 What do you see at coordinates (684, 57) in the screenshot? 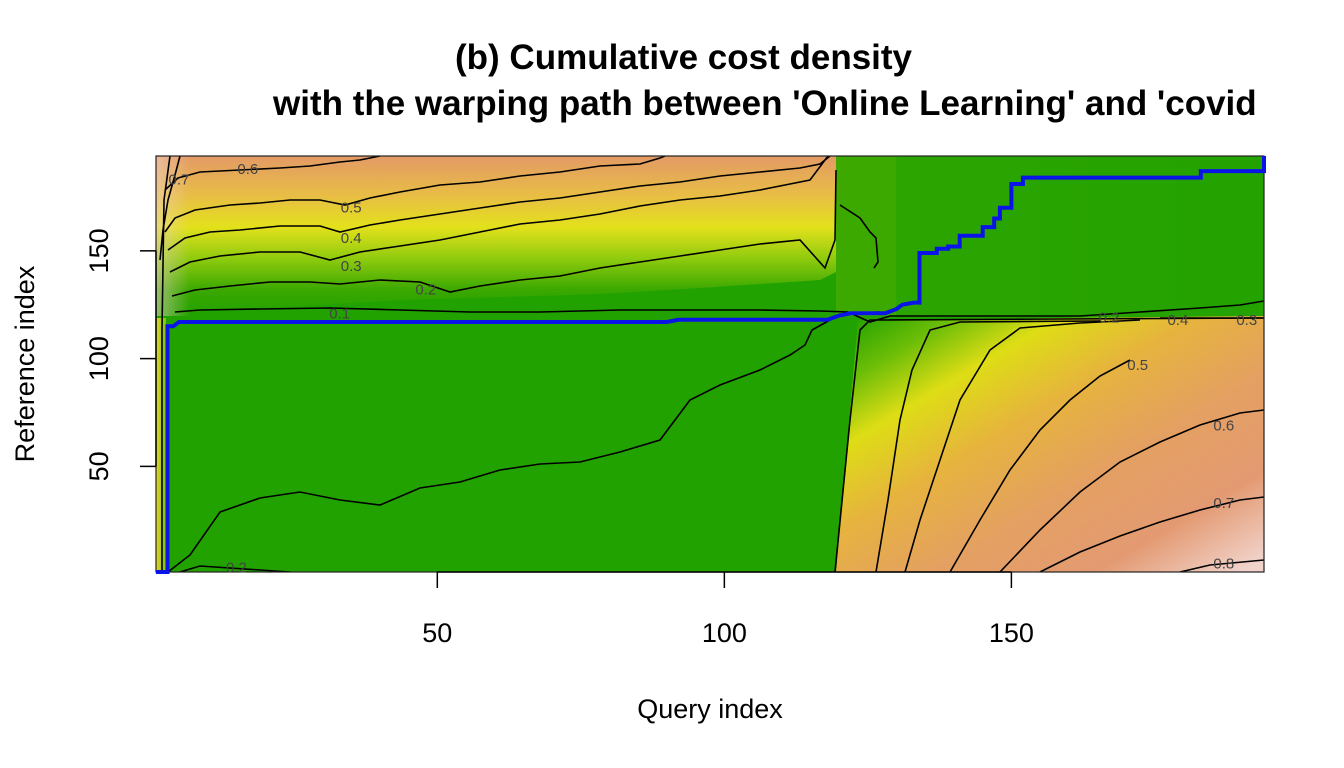
I see `chart-title-line-1: (b) Cumulative cost density` at bounding box center [684, 57].